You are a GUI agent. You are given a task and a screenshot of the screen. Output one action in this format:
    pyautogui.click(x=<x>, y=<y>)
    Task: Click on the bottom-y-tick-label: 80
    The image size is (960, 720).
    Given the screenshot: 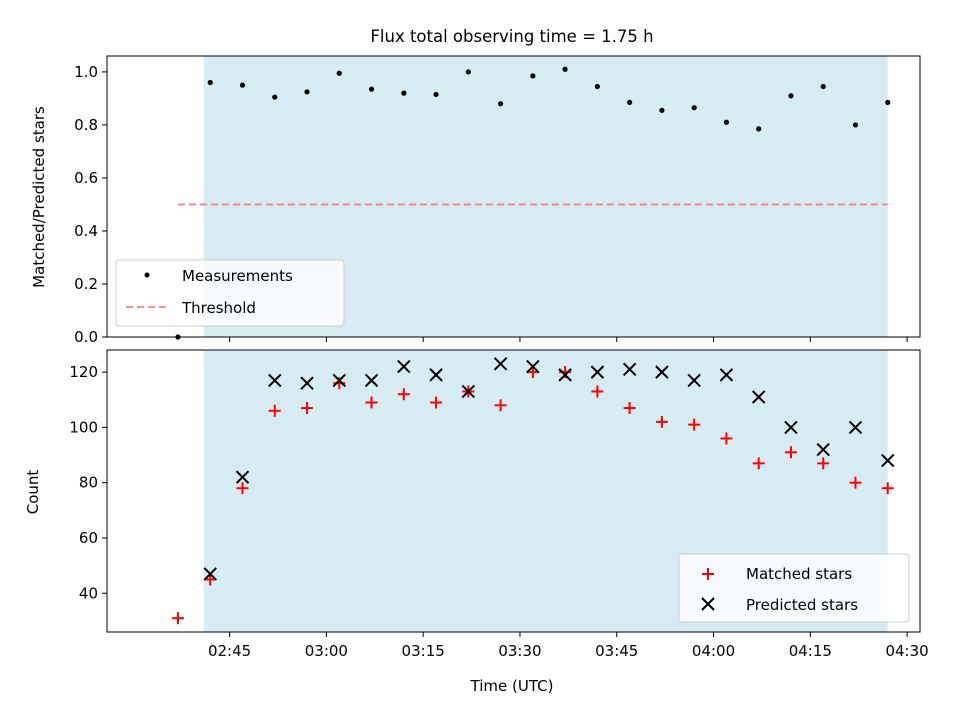 What is the action you would take?
    pyautogui.click(x=88, y=483)
    